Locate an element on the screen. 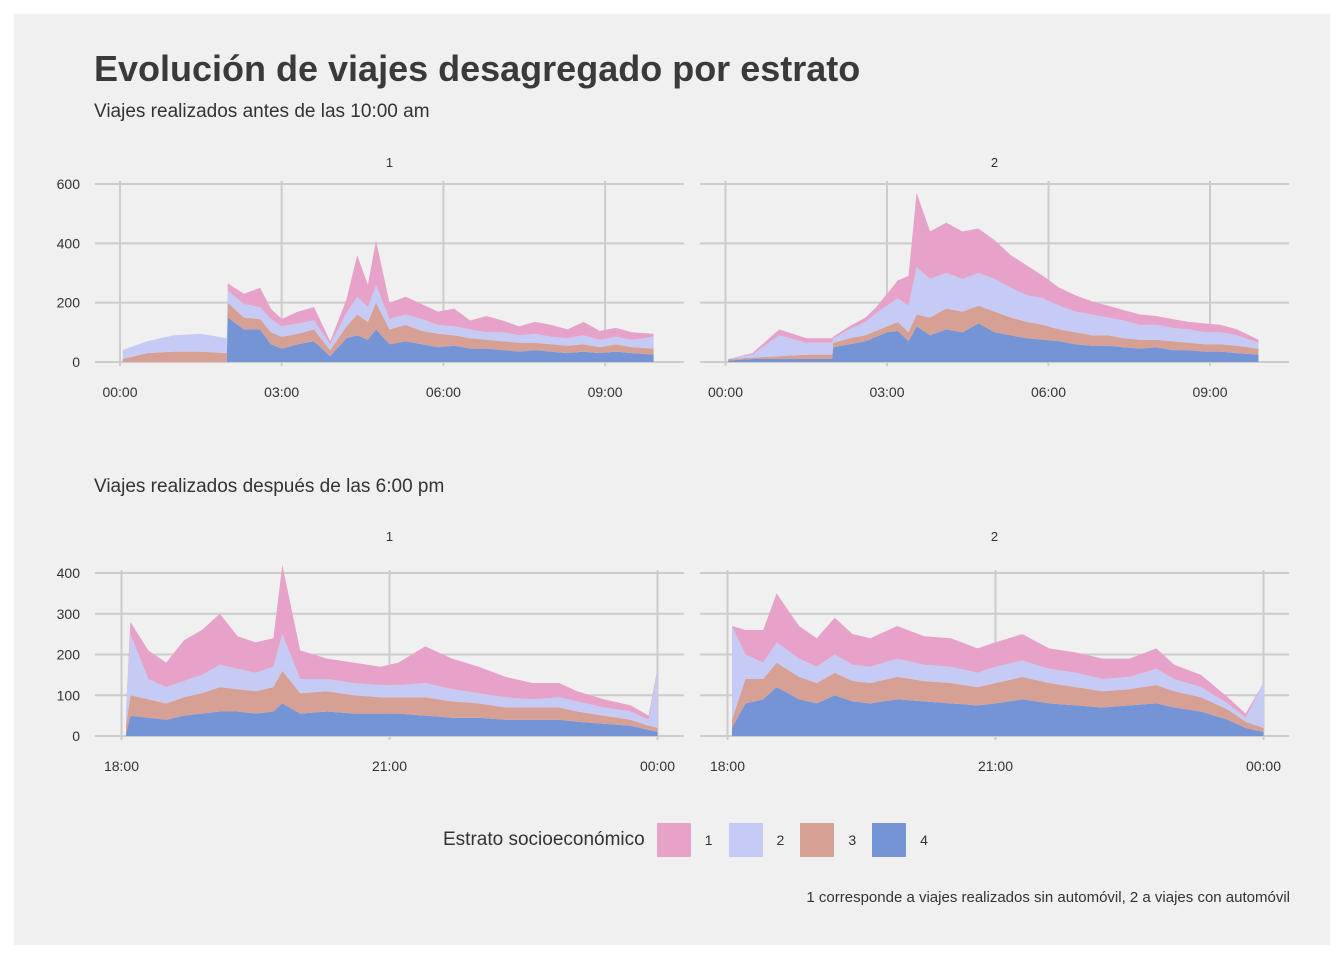 The width and height of the screenshot is (1344, 960). subtitle-morning: Viajes realizados antes de las 10:00 am is located at coordinates (262, 111).